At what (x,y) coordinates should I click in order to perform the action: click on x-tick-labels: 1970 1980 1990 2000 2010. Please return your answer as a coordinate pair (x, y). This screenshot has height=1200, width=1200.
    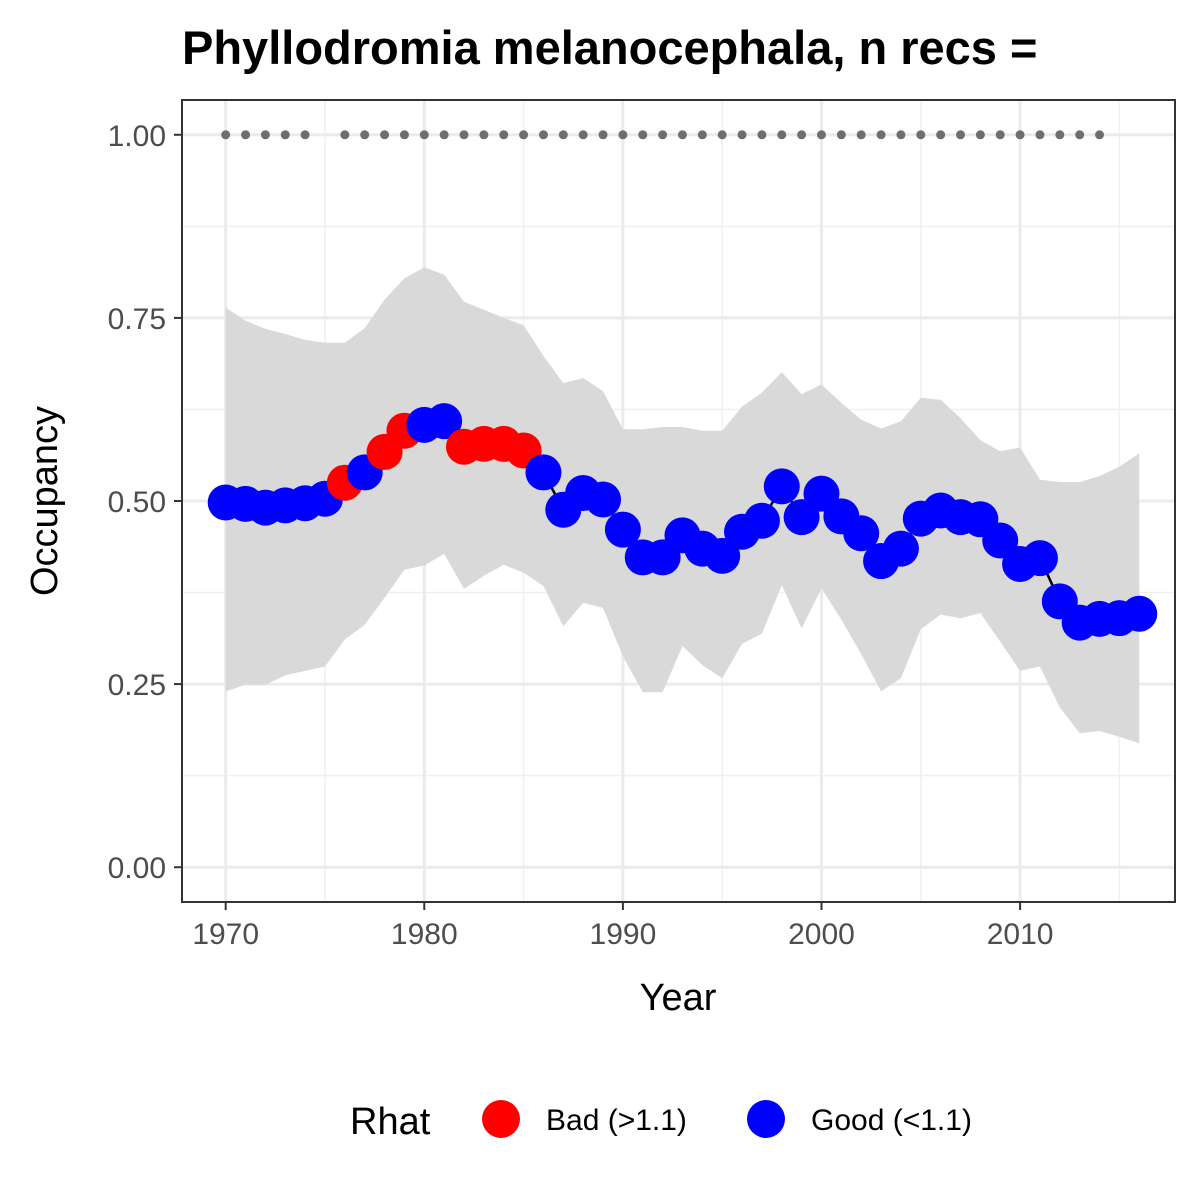
    Looking at the image, I should click on (622, 934).